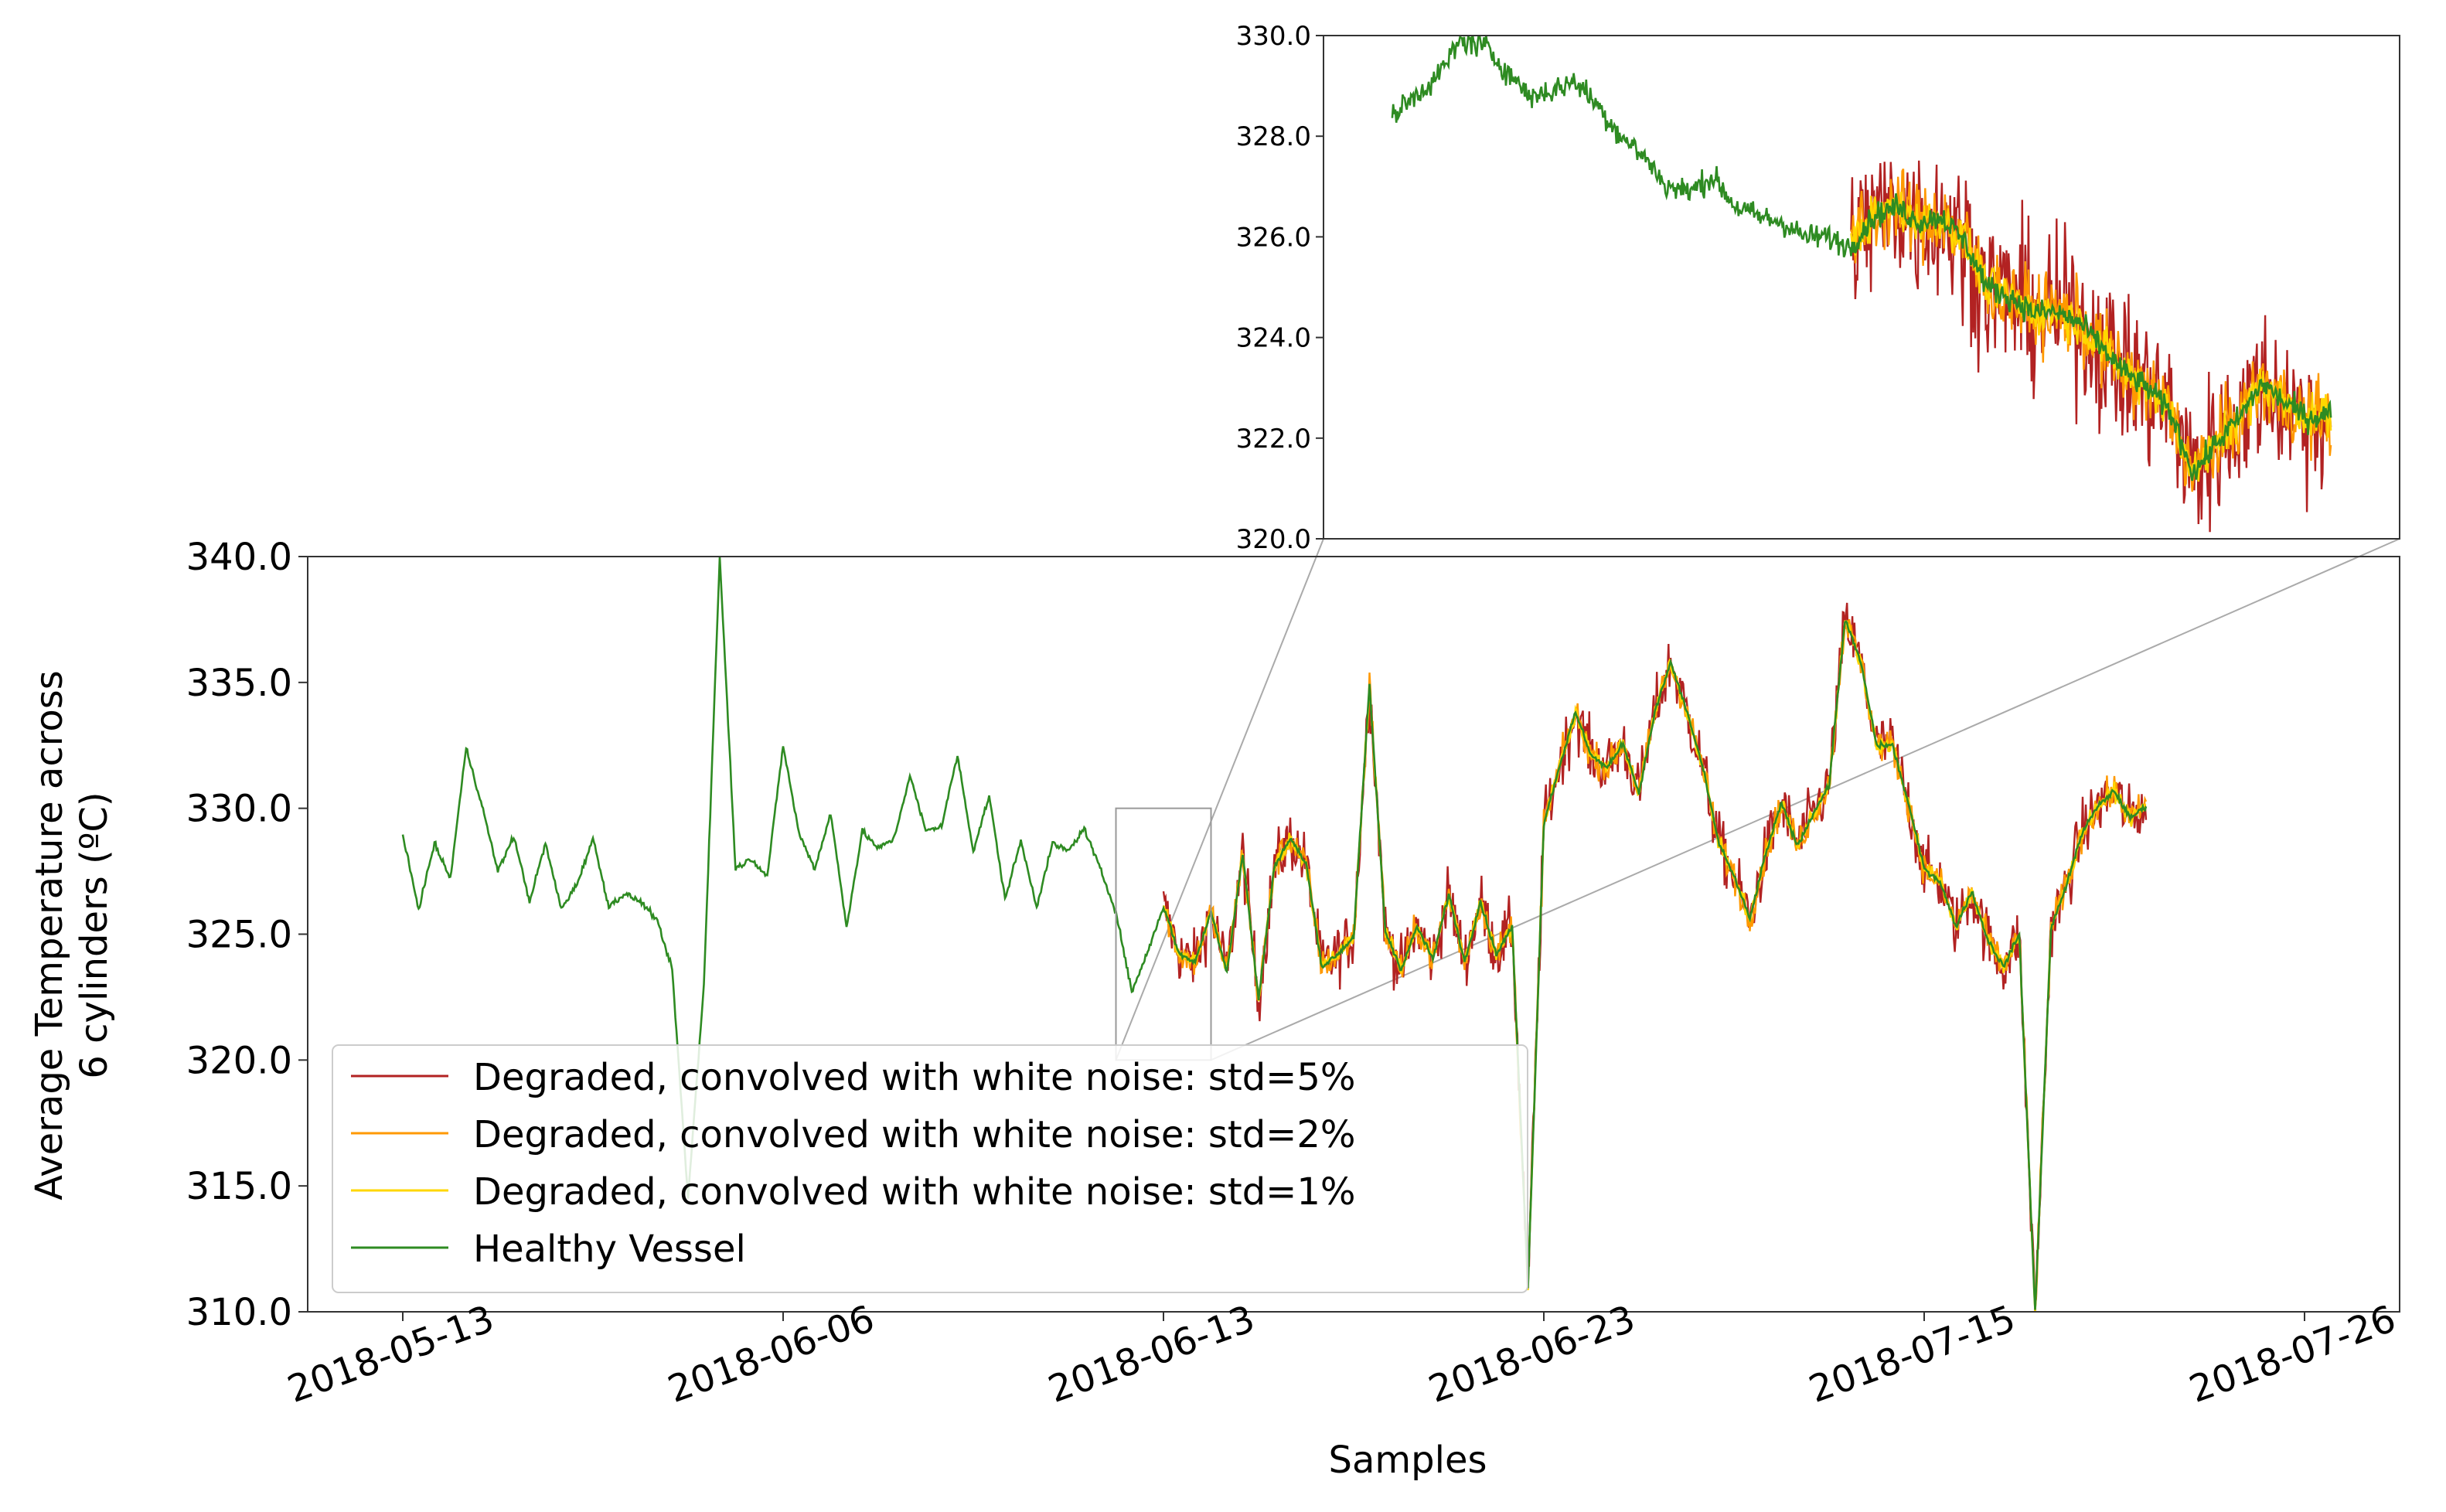 Image resolution: width=2446 pixels, height=1512 pixels. I want to click on main-xtick-label: 2018-06-13, so click(1151, 1354).